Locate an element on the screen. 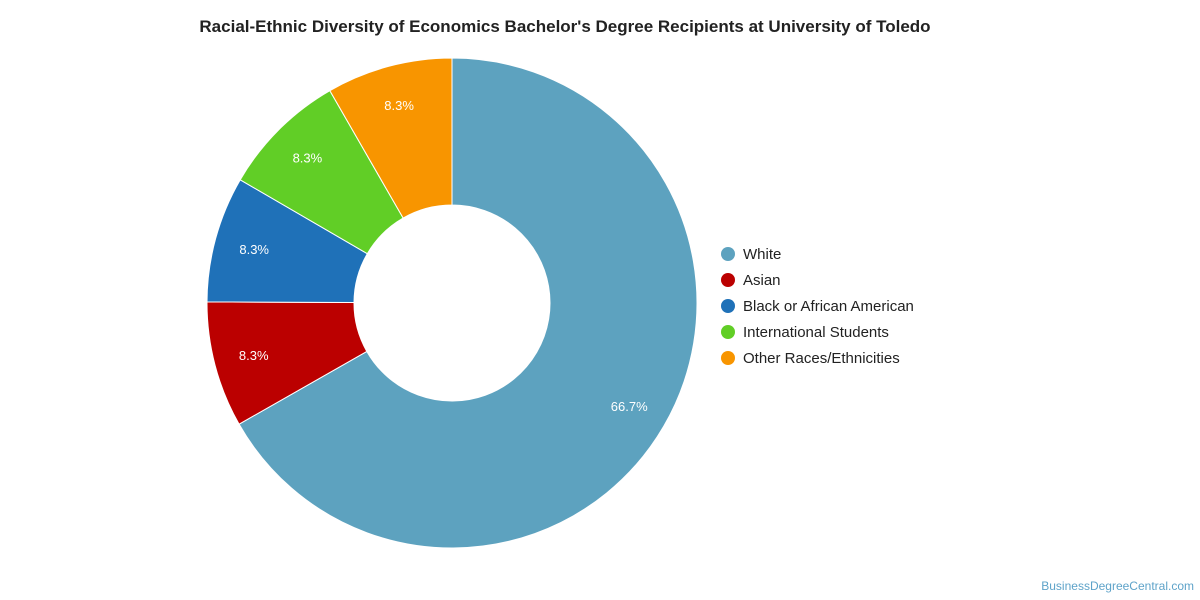 This screenshot has width=1200, height=600. slice-label: 66.7% is located at coordinates (629, 406).